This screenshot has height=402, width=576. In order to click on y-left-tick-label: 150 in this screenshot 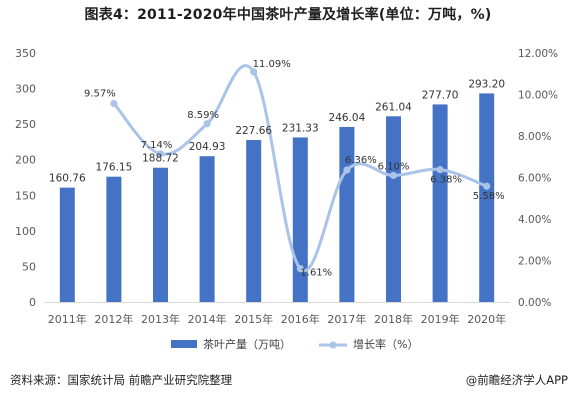, I will do `click(25, 195)`.